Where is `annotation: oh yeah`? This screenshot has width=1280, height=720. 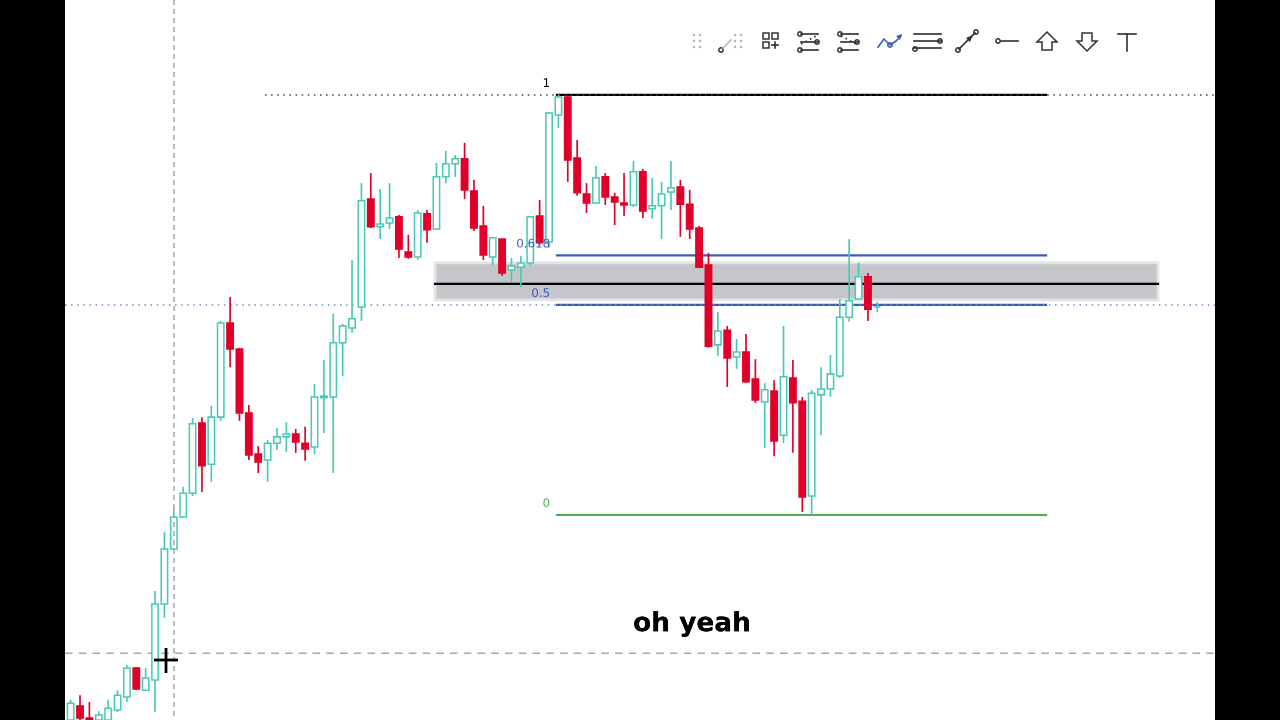
annotation: oh yeah is located at coordinates (691, 624).